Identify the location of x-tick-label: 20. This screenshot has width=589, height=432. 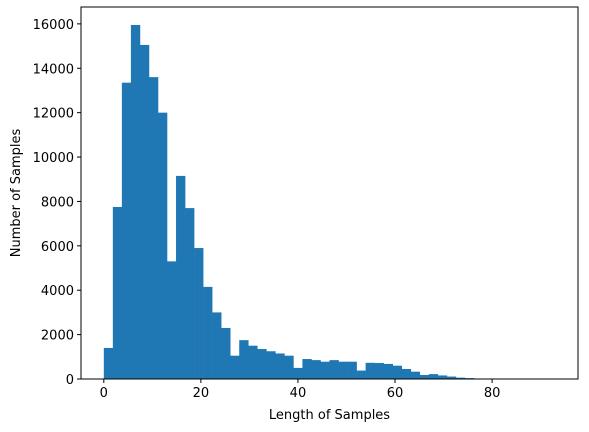
(201, 393).